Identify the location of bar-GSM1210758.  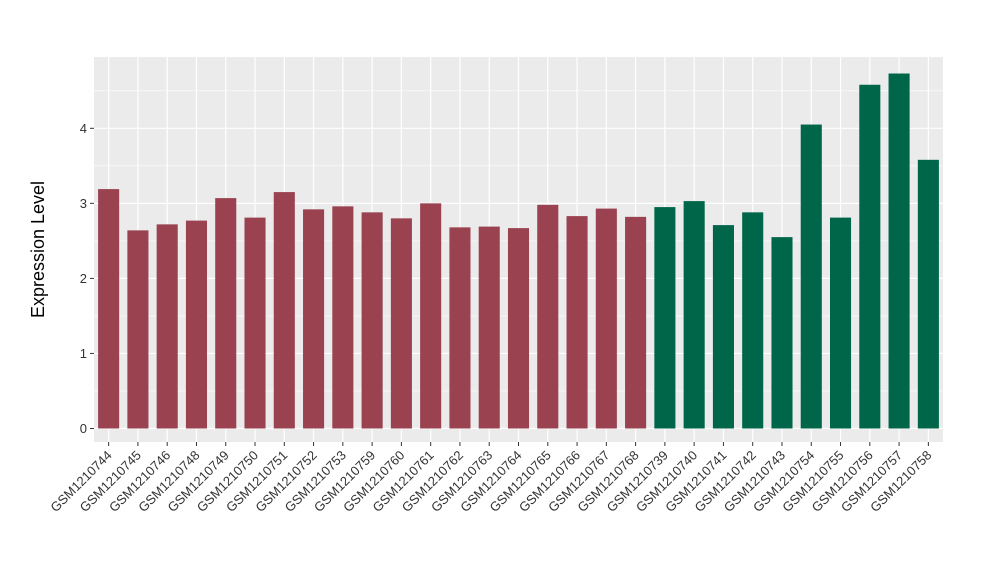
(928, 294).